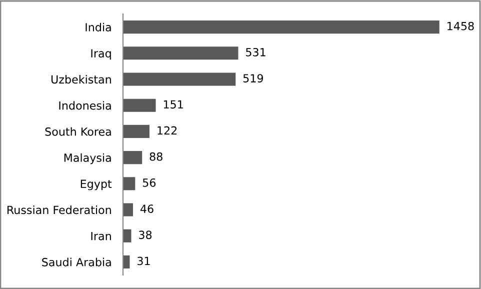  What do you see at coordinates (78, 131) in the screenshot?
I see `y-tick-label: South Korea` at bounding box center [78, 131].